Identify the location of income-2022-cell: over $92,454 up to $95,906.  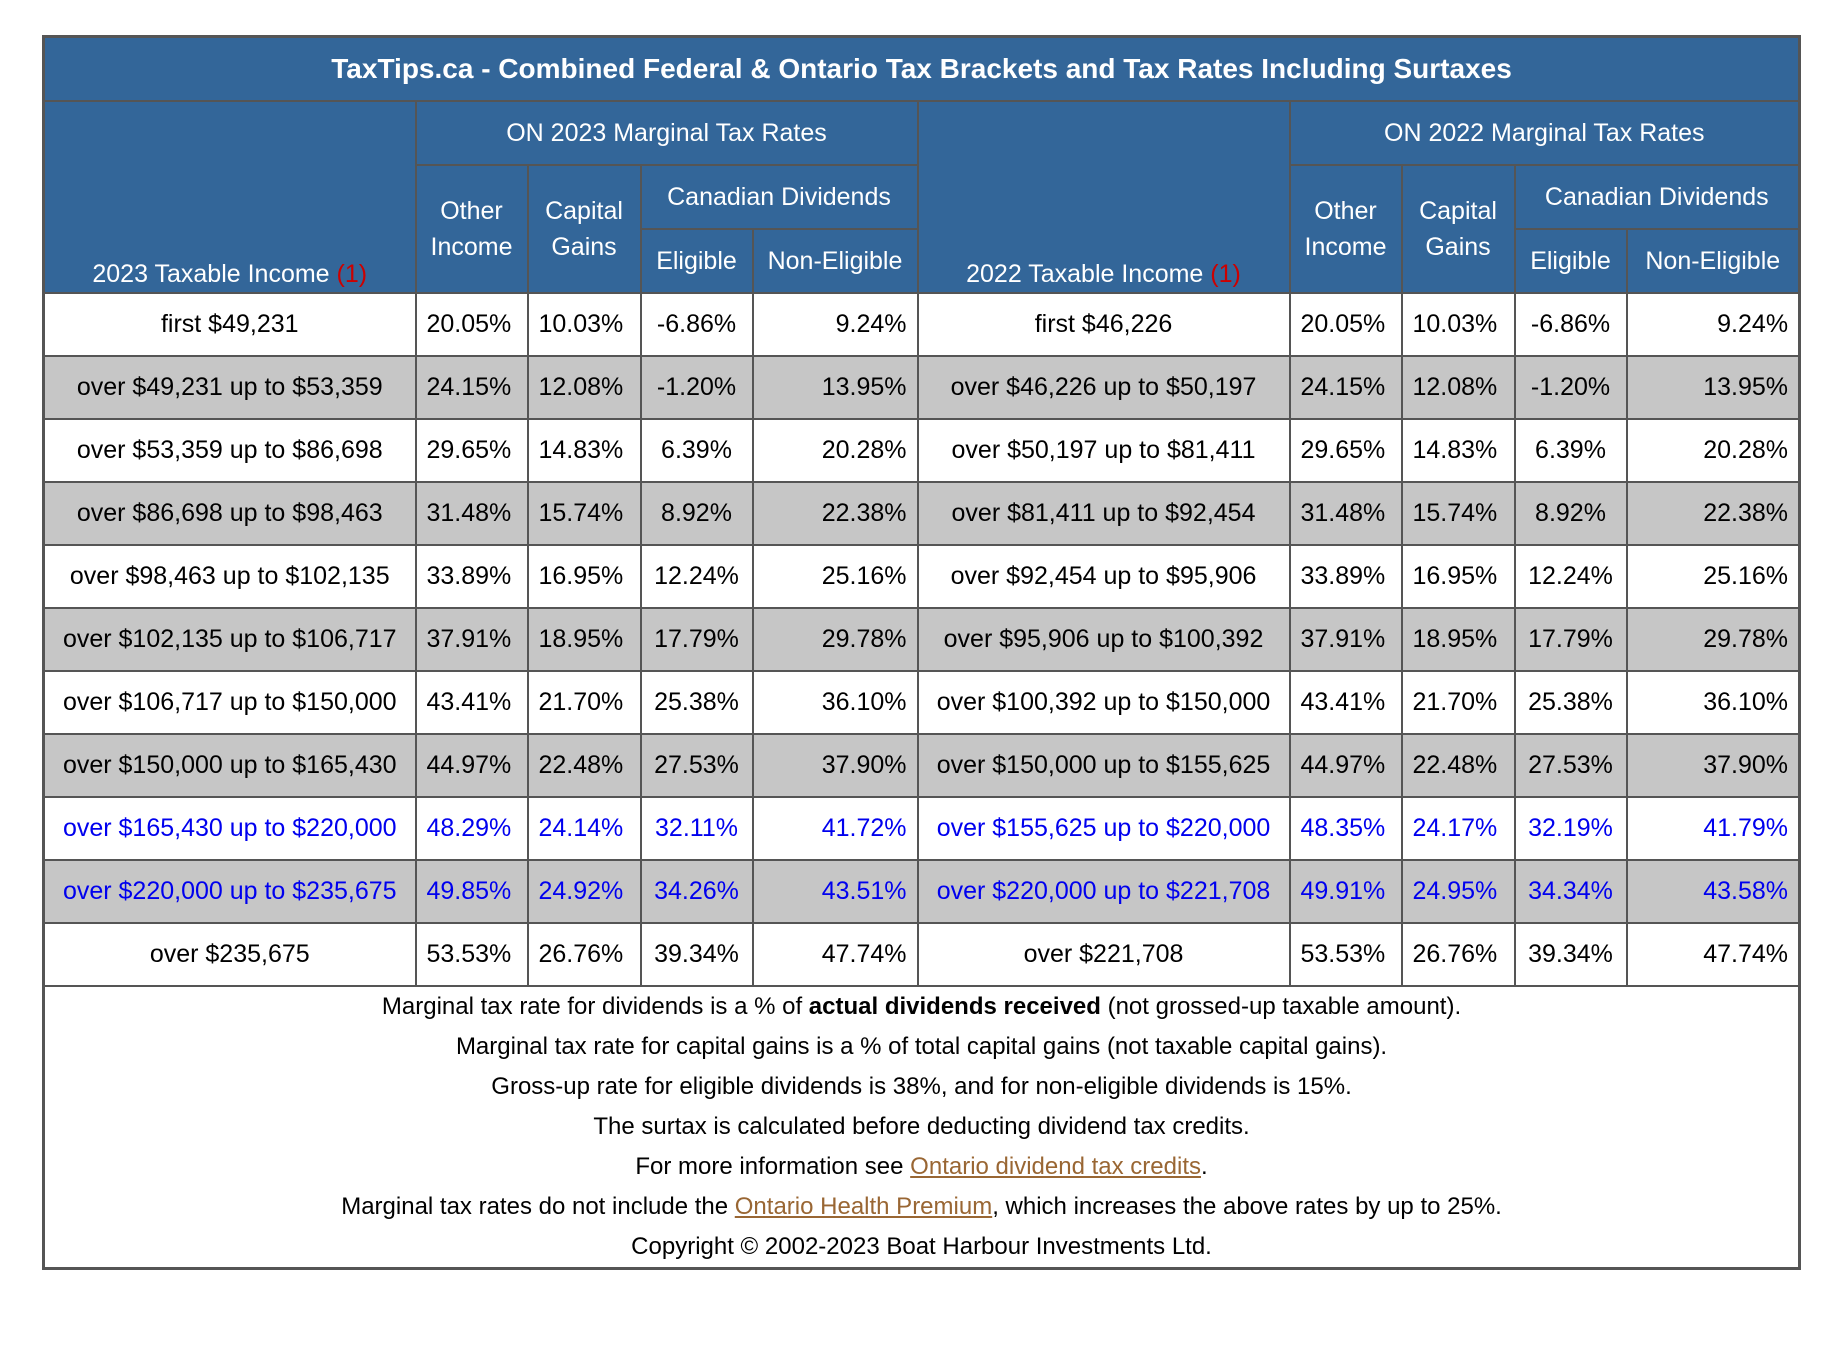
(1103, 576).